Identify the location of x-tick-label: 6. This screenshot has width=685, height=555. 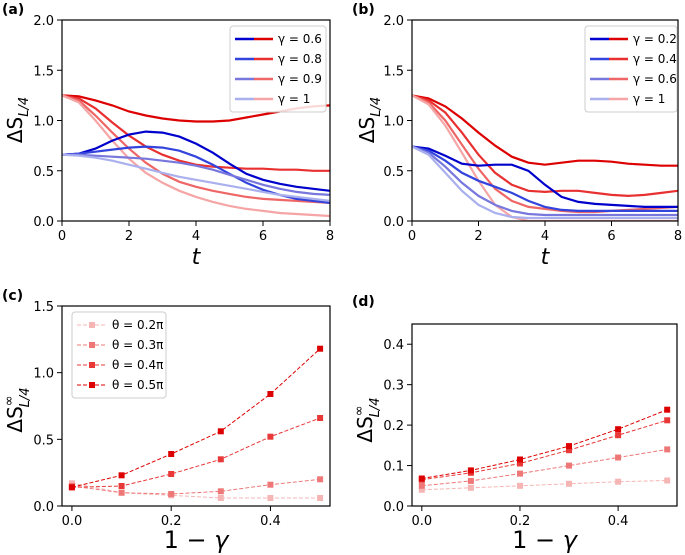
(263, 236).